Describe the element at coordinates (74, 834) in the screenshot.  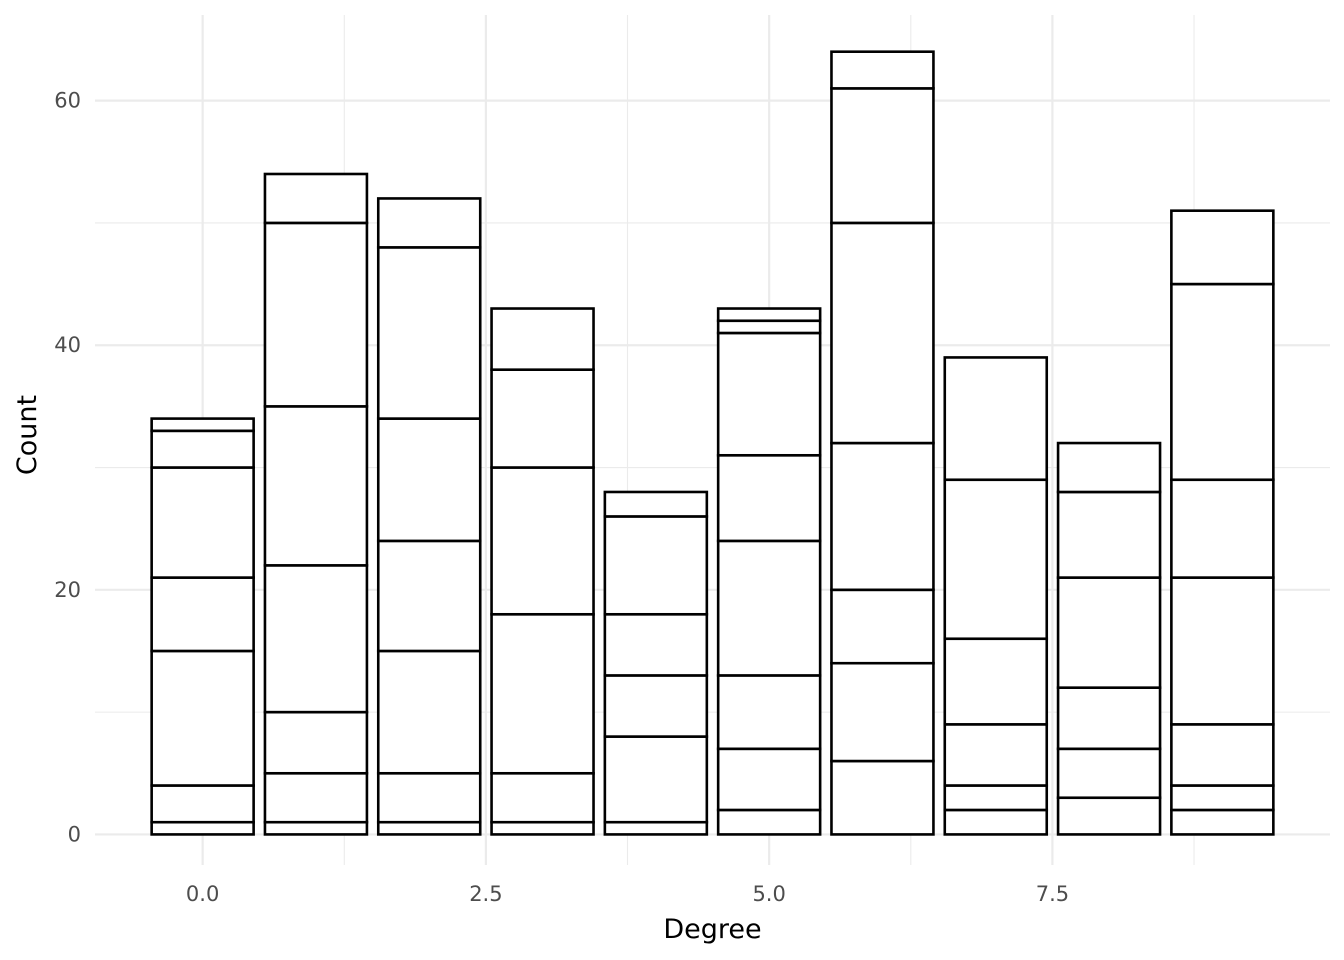
I see `y-tick-label: 0` at that location.